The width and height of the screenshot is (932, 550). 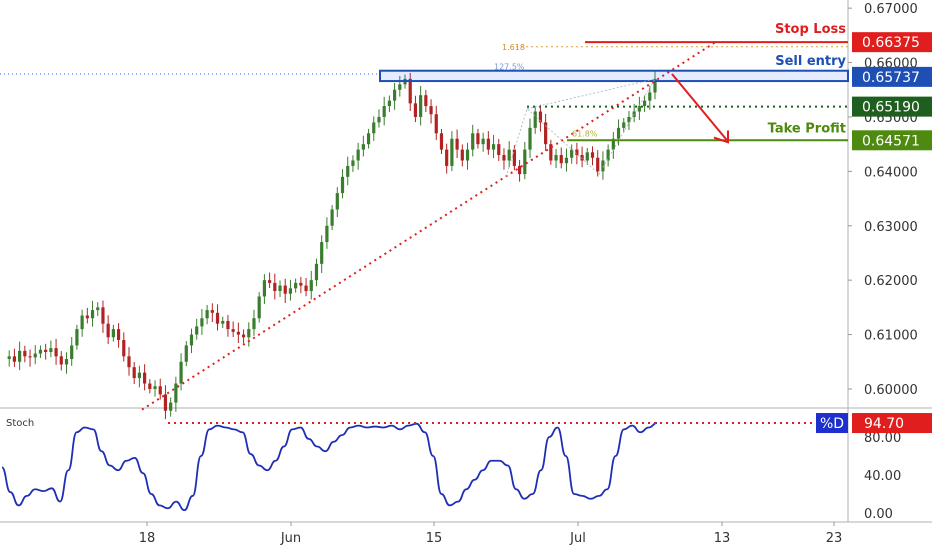 What do you see at coordinates (614, 76) in the screenshot?
I see `sell-entry-zone` at bounding box center [614, 76].